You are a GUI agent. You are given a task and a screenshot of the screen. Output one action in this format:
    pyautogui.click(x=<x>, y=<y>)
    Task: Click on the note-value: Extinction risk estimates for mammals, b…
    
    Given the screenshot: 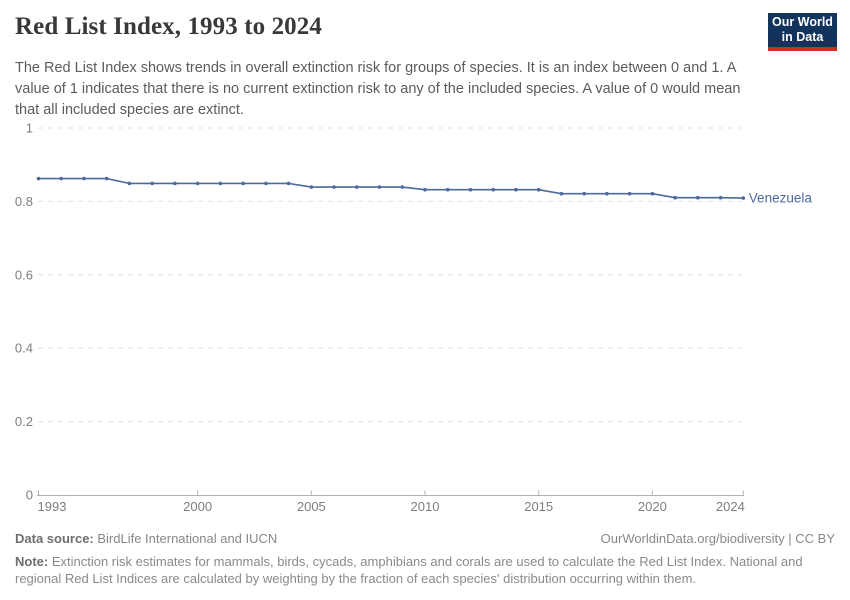 What is the action you would take?
    pyautogui.click(x=409, y=570)
    